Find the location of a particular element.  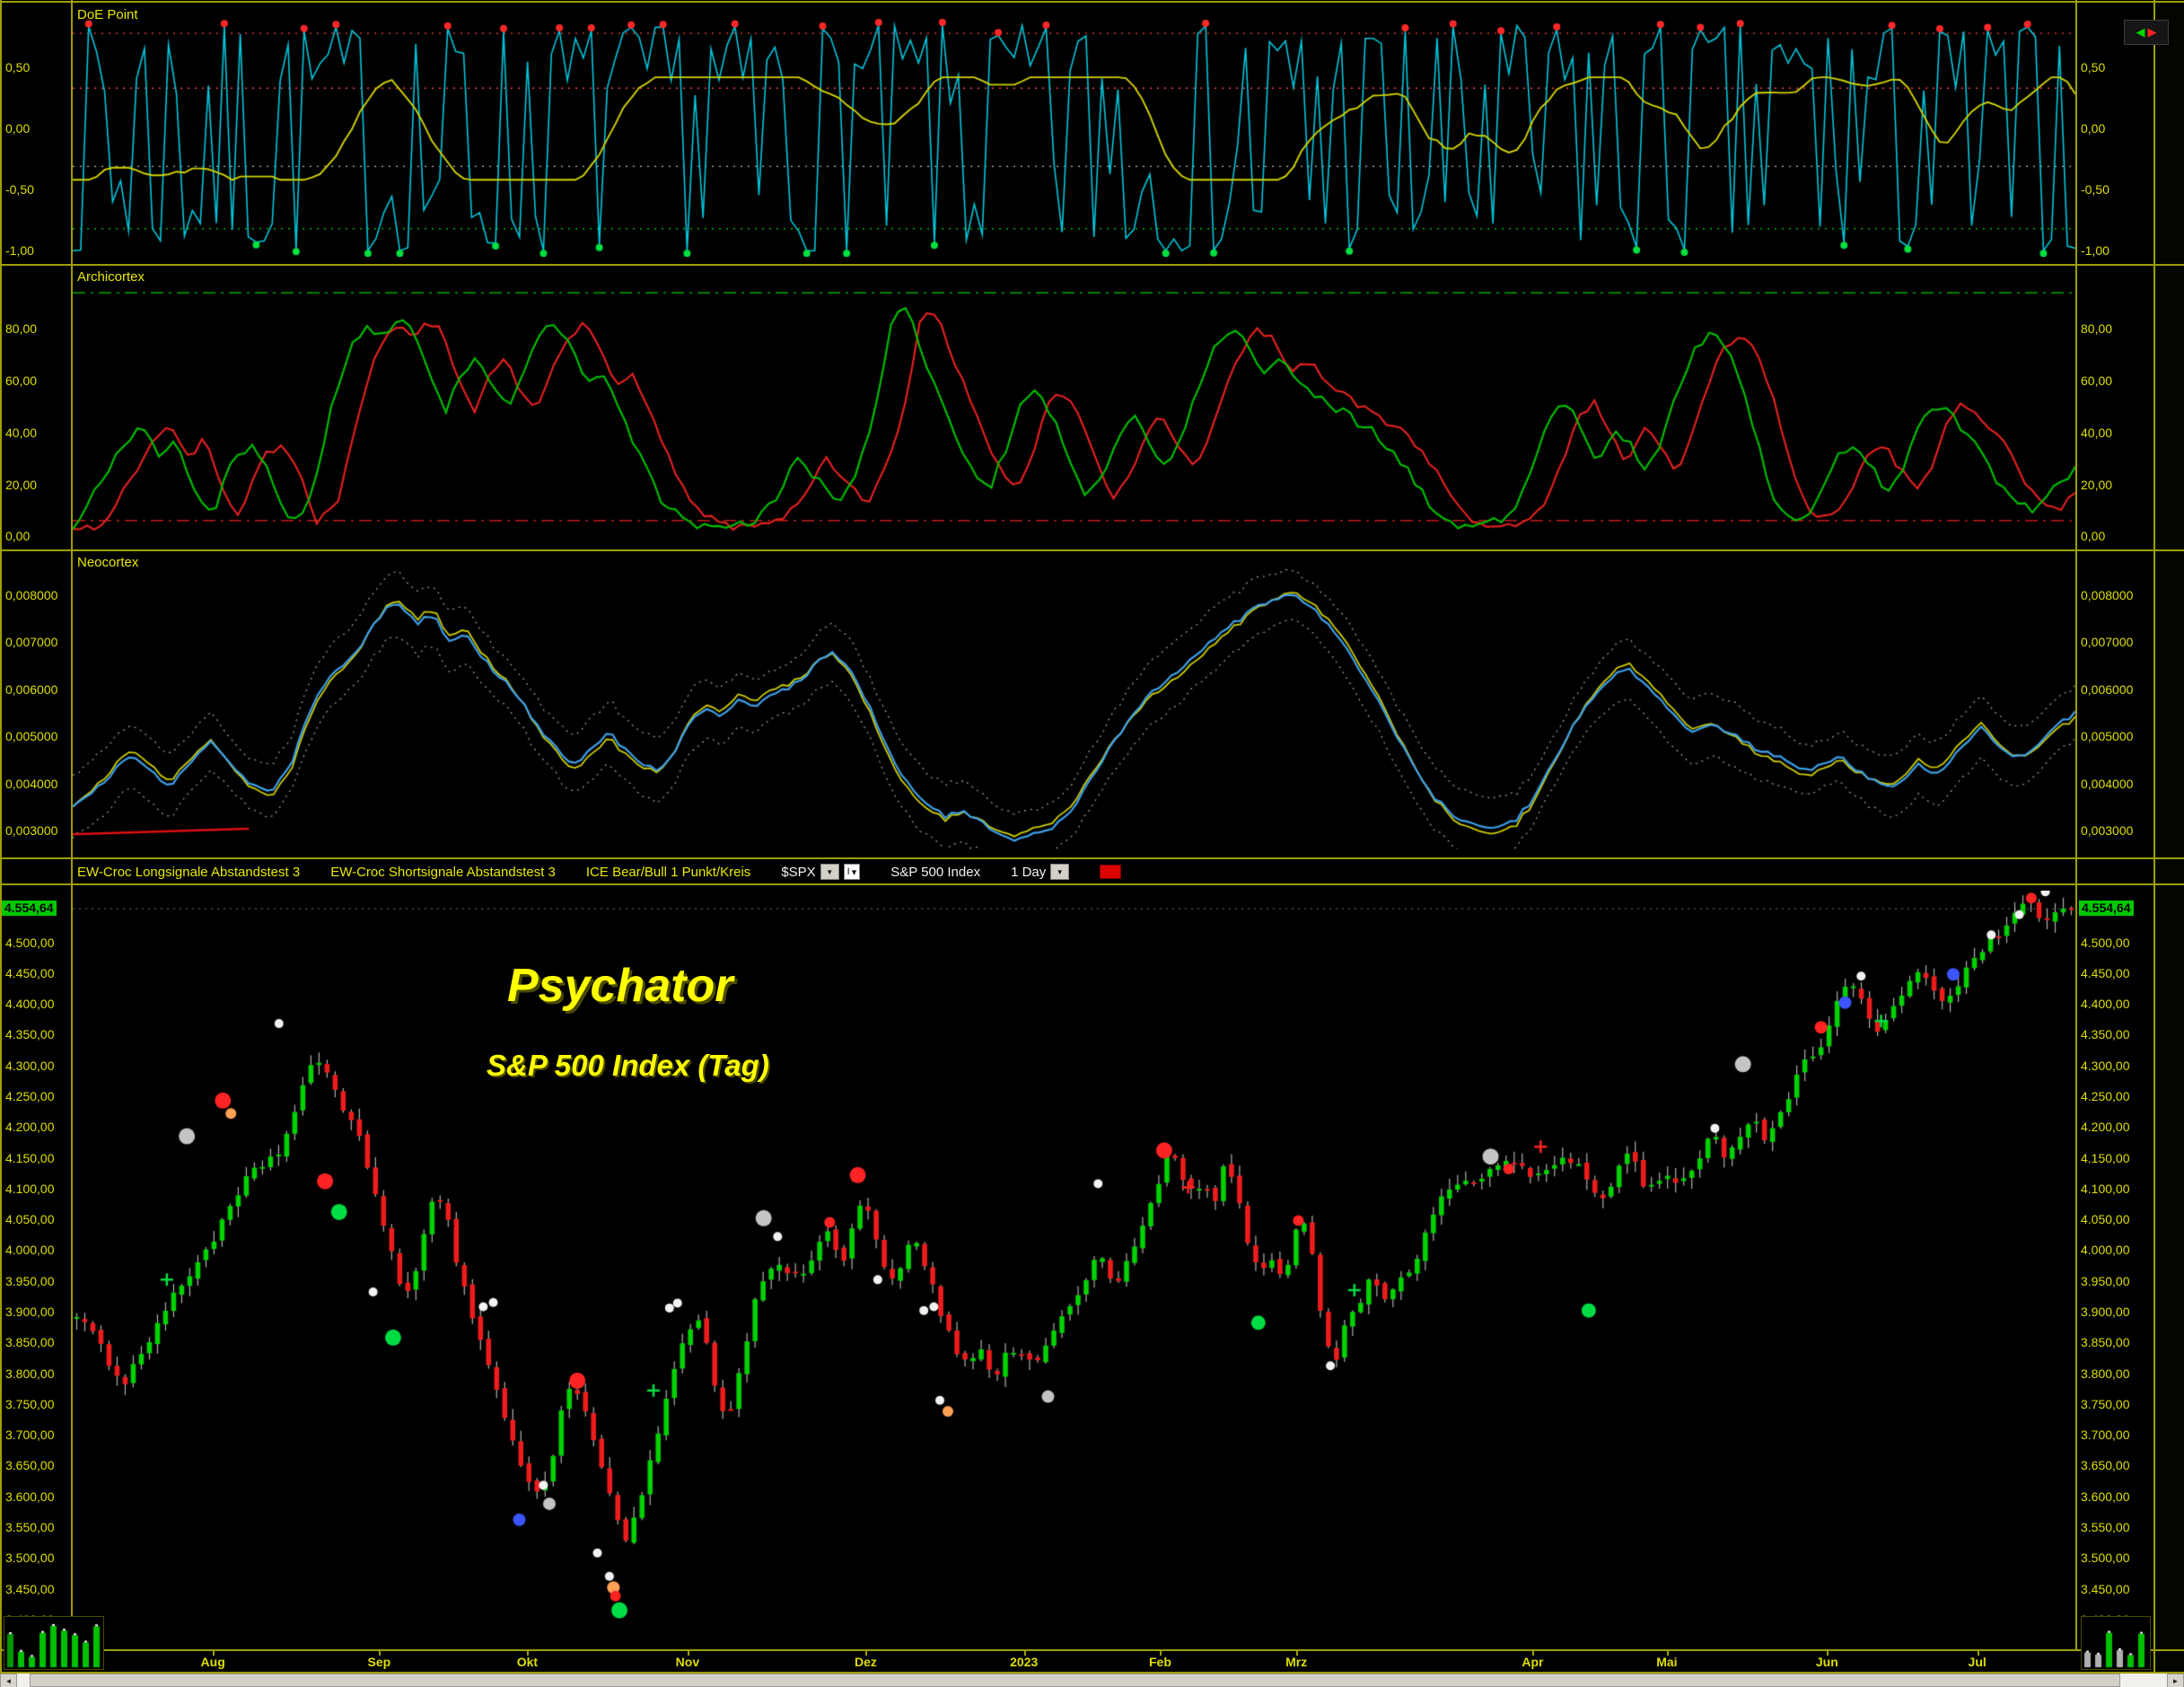

panel-title-archicortex: Archicortex is located at coordinates (111, 277).